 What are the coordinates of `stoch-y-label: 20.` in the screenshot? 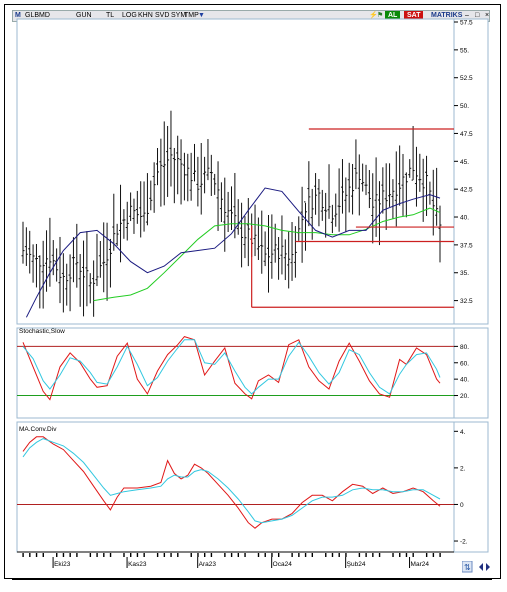 It's located at (464, 396).